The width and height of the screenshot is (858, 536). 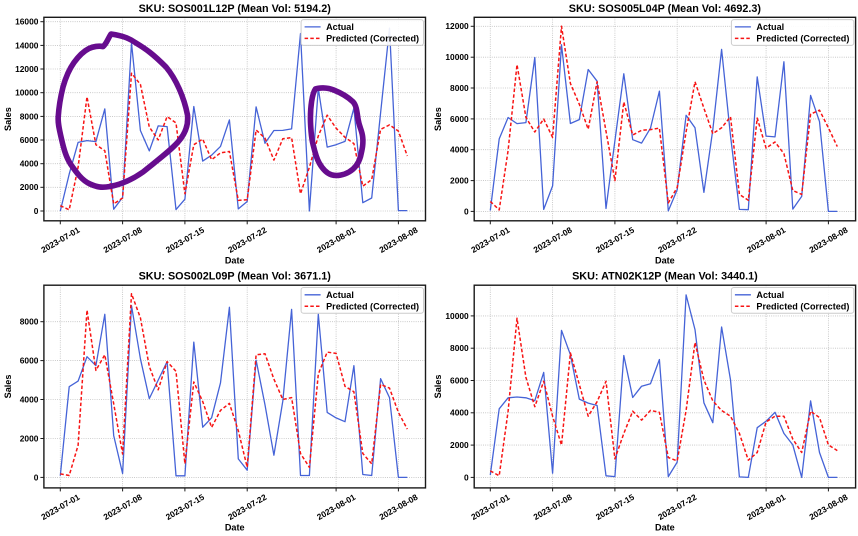 I want to click on svg-text: 16000, so click(x=27, y=22).